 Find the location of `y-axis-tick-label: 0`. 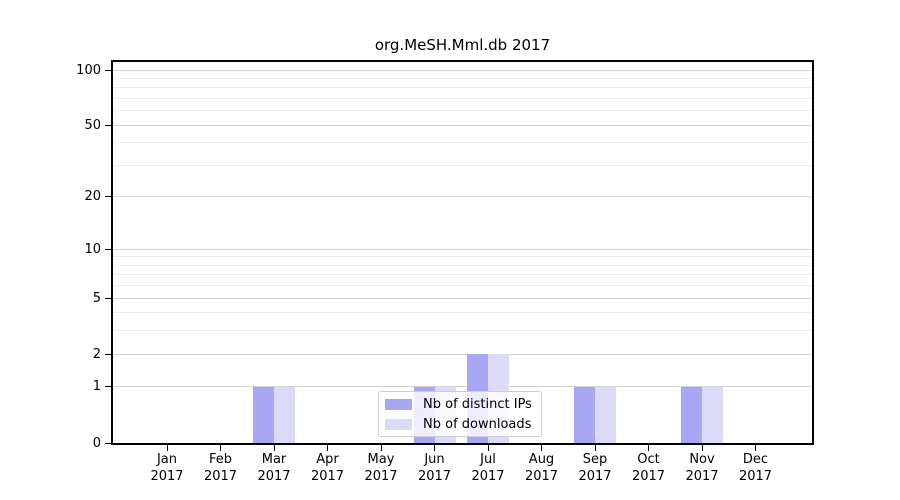

y-axis-tick-label: 0 is located at coordinates (96, 443).